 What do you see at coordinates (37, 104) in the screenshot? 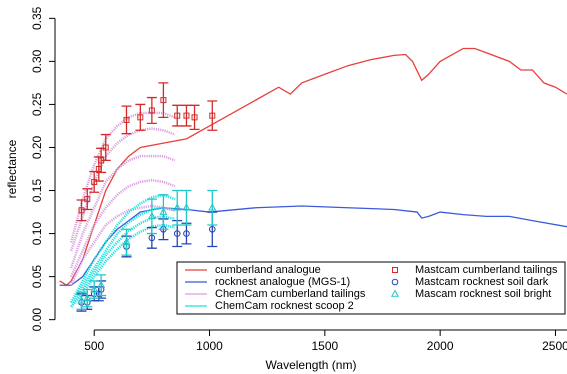
I see `y-tick-label: 0.25` at bounding box center [37, 104].